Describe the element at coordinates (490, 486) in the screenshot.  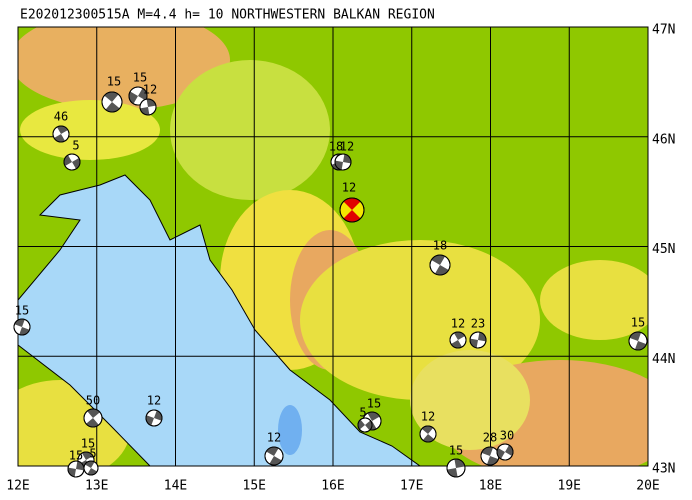
I see `lon-label: 18E` at that location.